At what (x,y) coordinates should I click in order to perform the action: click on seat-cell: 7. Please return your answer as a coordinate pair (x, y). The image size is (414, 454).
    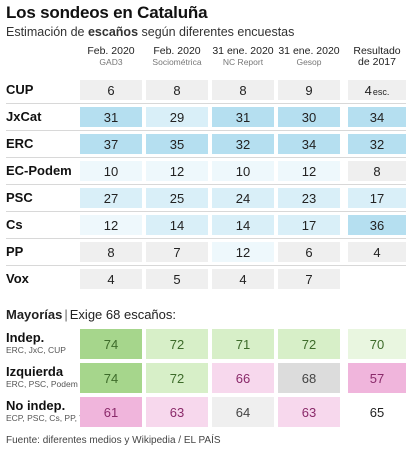
    Looking at the image, I should click on (177, 252).